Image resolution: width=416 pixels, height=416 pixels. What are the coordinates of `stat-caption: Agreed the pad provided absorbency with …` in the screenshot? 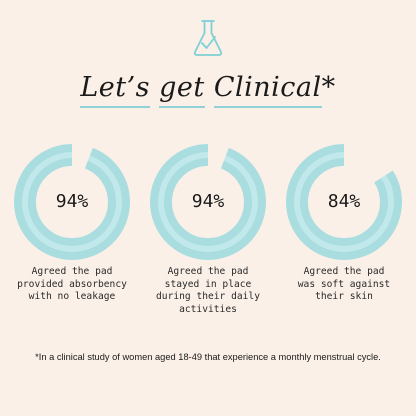 It's located at (73, 285).